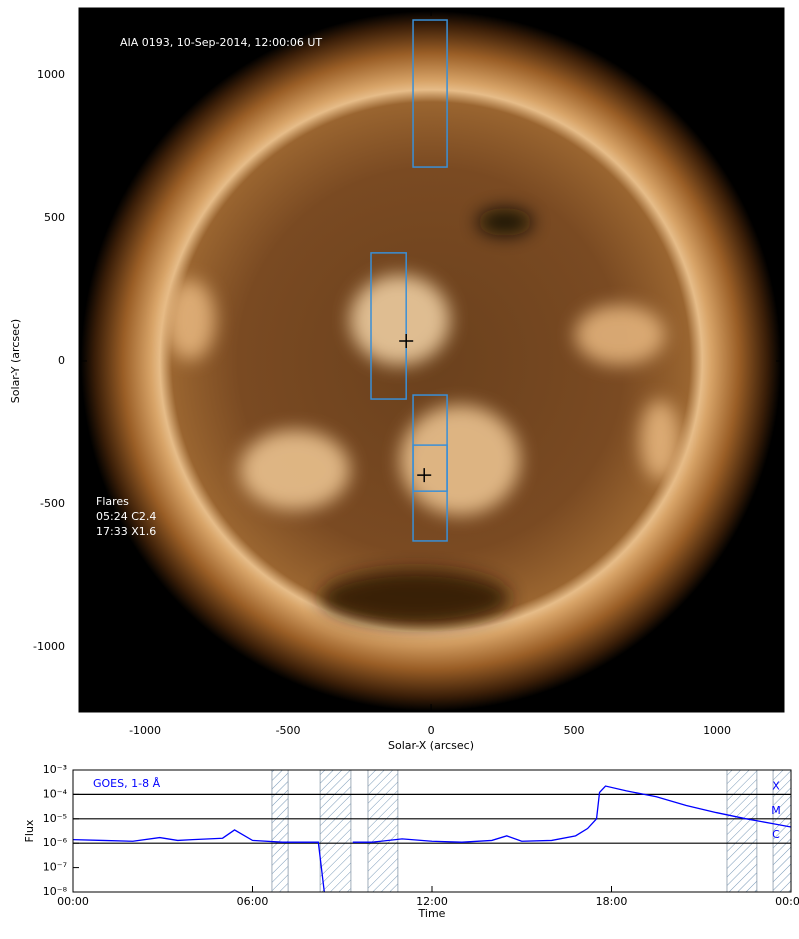 The height and width of the screenshot is (939, 799). Describe the element at coordinates (431, 730) in the screenshot. I see `x-tick-label: 0` at that location.